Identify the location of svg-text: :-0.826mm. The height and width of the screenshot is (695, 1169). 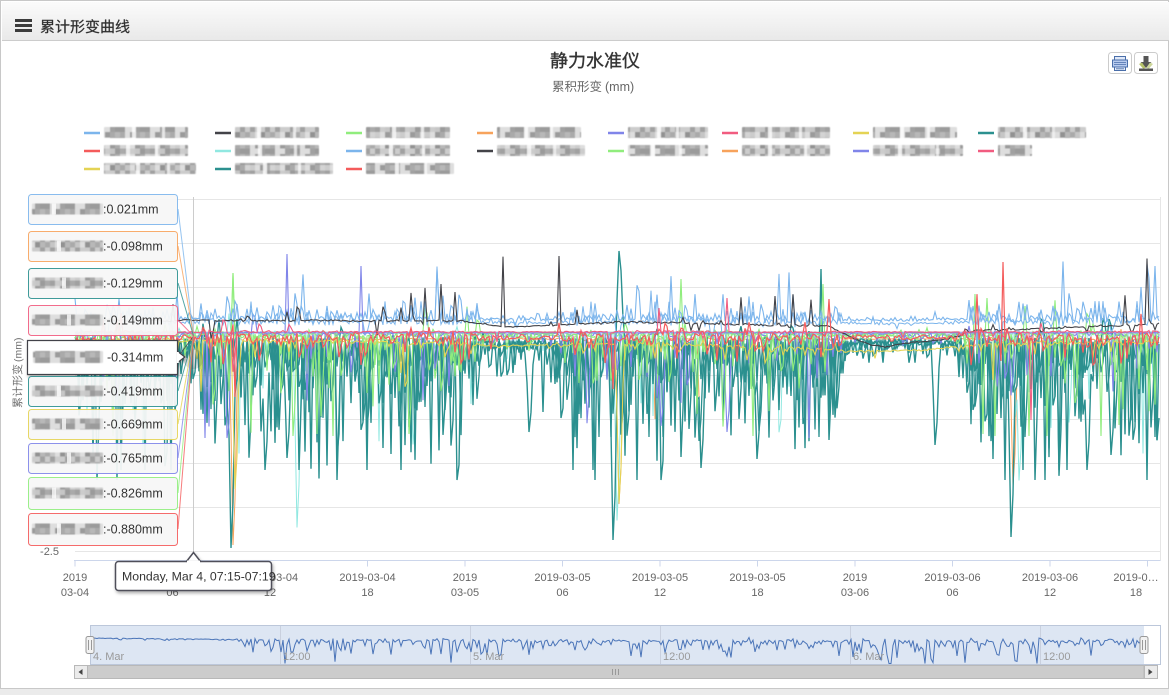
(133, 494).